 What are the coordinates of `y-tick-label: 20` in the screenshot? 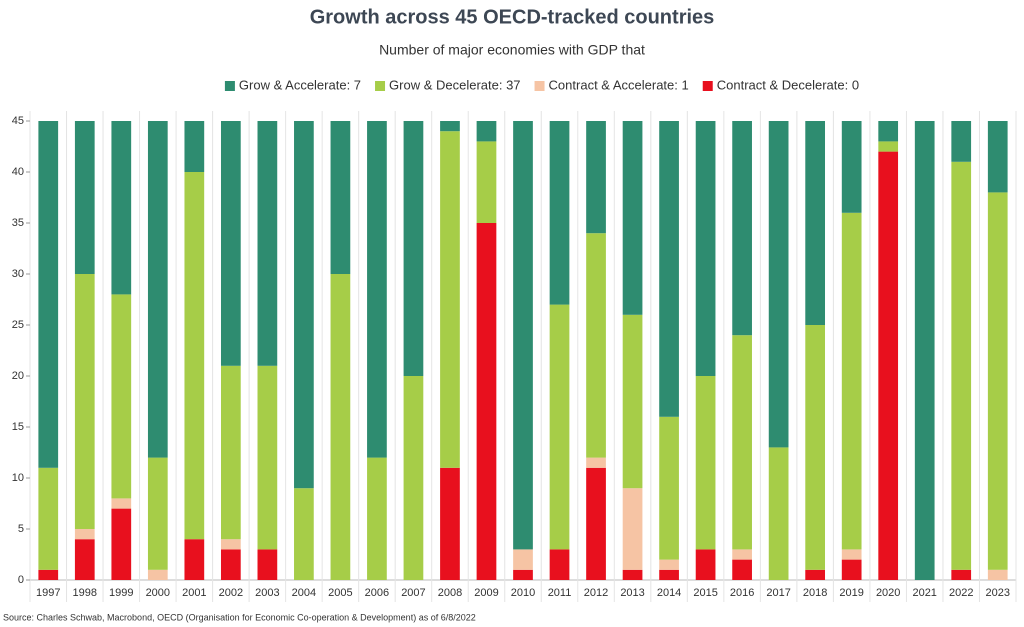 It's located at (18, 376).